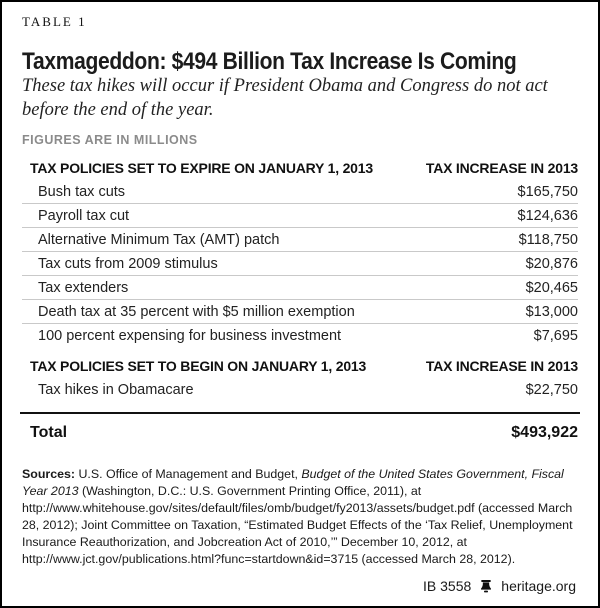  What do you see at coordinates (128, 263) in the screenshot?
I see `policy-label: Tax cuts from 2009 stimulus` at bounding box center [128, 263].